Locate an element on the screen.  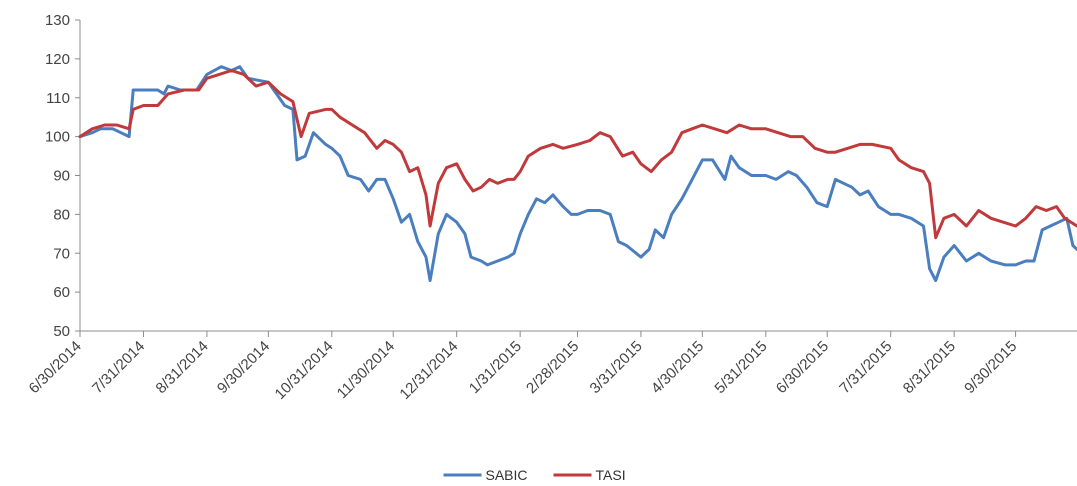
x-tick-label: 8/31/2014 is located at coordinates (182, 367).